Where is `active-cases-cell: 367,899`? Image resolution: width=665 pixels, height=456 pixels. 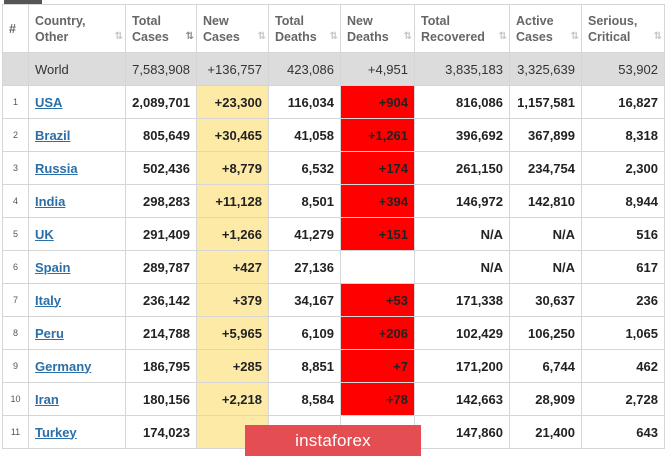
active-cases-cell: 367,899 is located at coordinates (545, 135).